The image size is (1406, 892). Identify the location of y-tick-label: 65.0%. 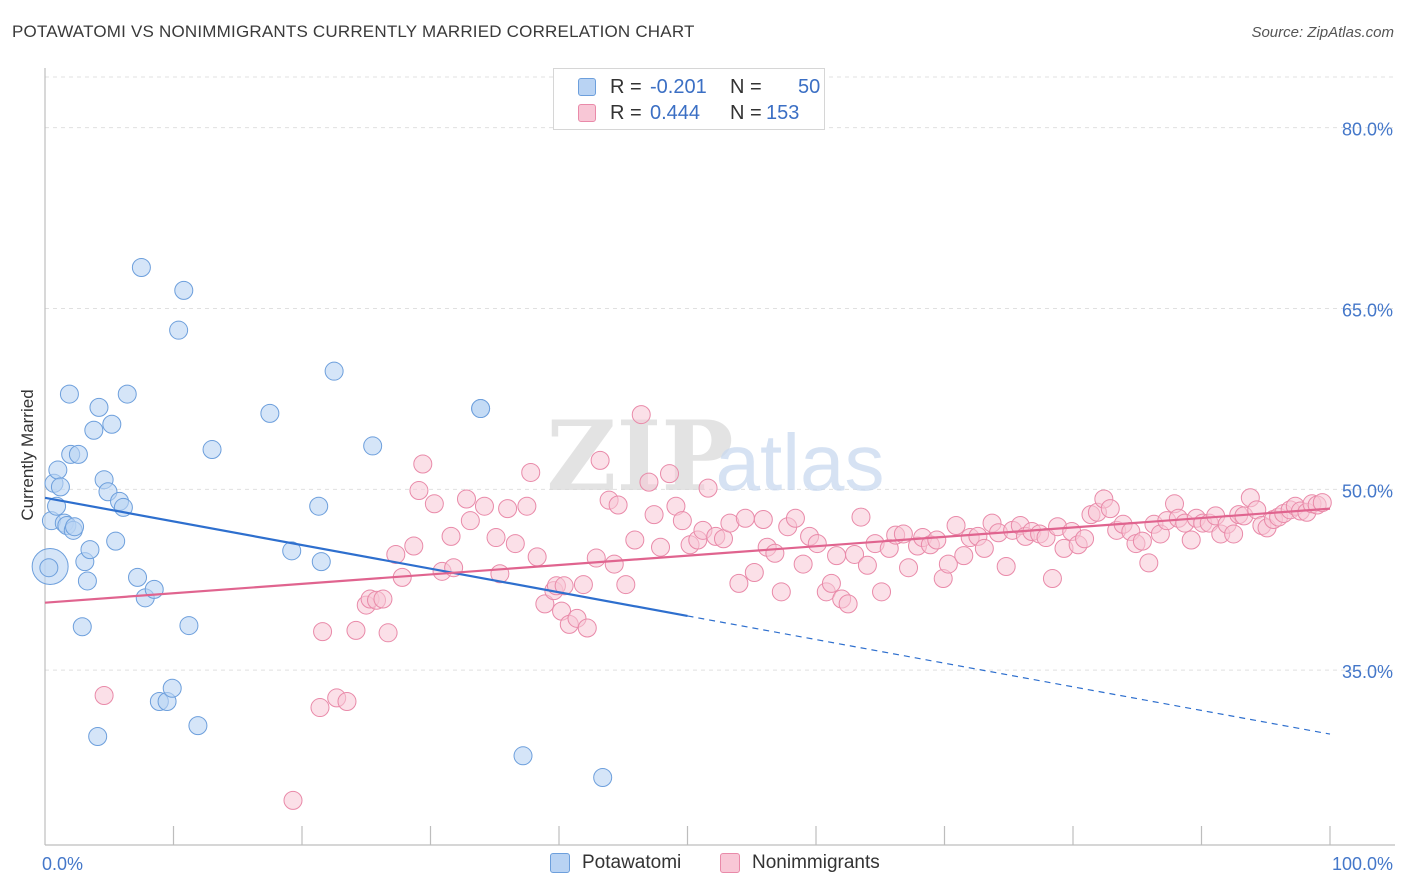
(1367, 310).